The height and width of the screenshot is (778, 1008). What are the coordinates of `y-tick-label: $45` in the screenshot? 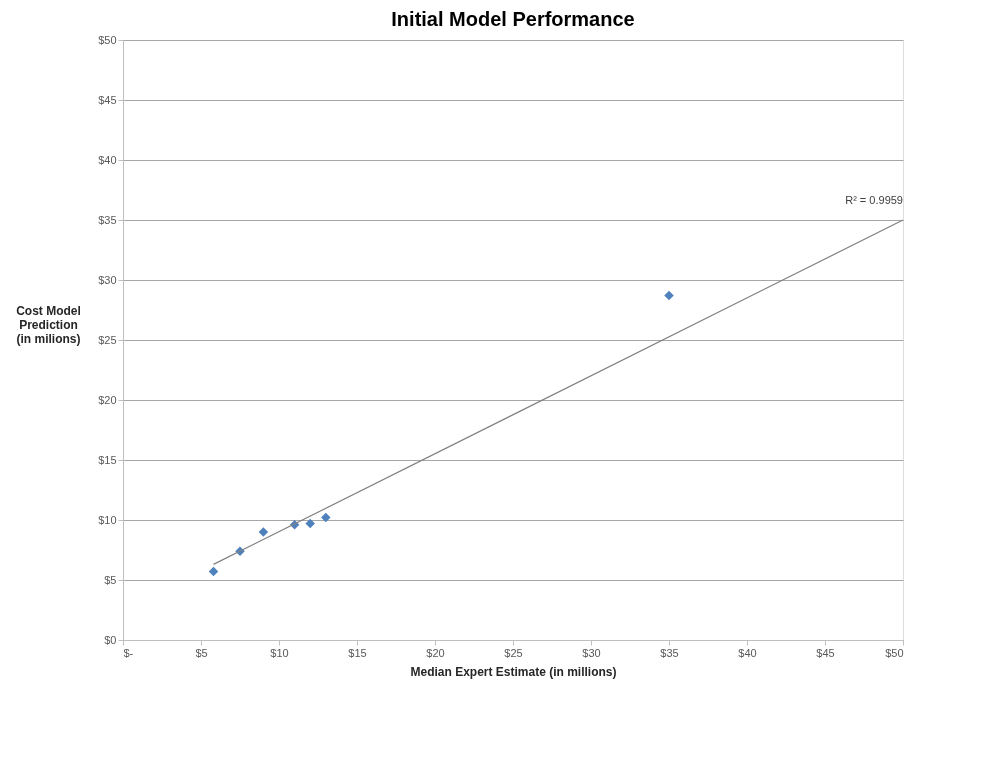 It's located at (107, 99).